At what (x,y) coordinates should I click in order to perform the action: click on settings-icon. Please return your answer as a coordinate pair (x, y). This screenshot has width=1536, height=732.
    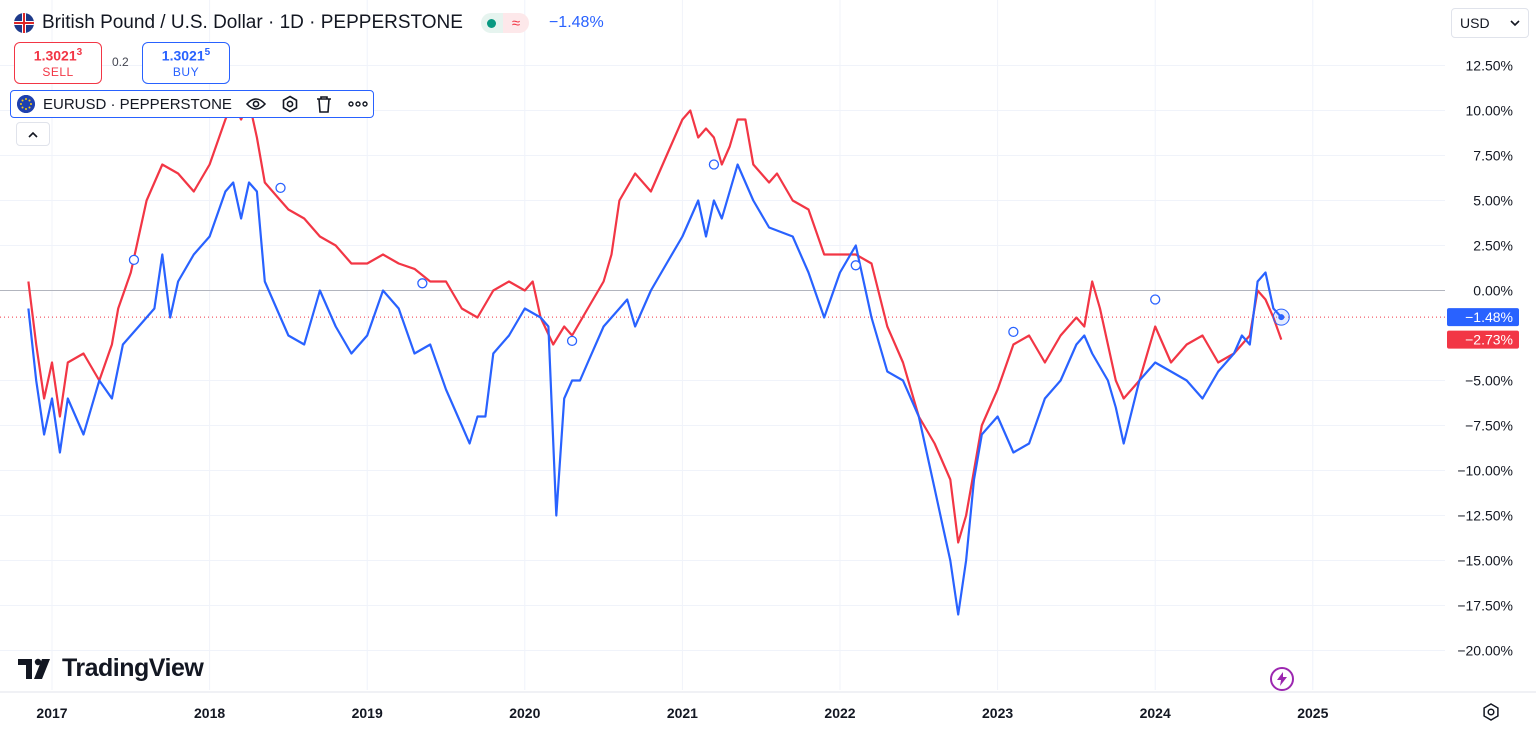
    Looking at the image, I should click on (290, 104).